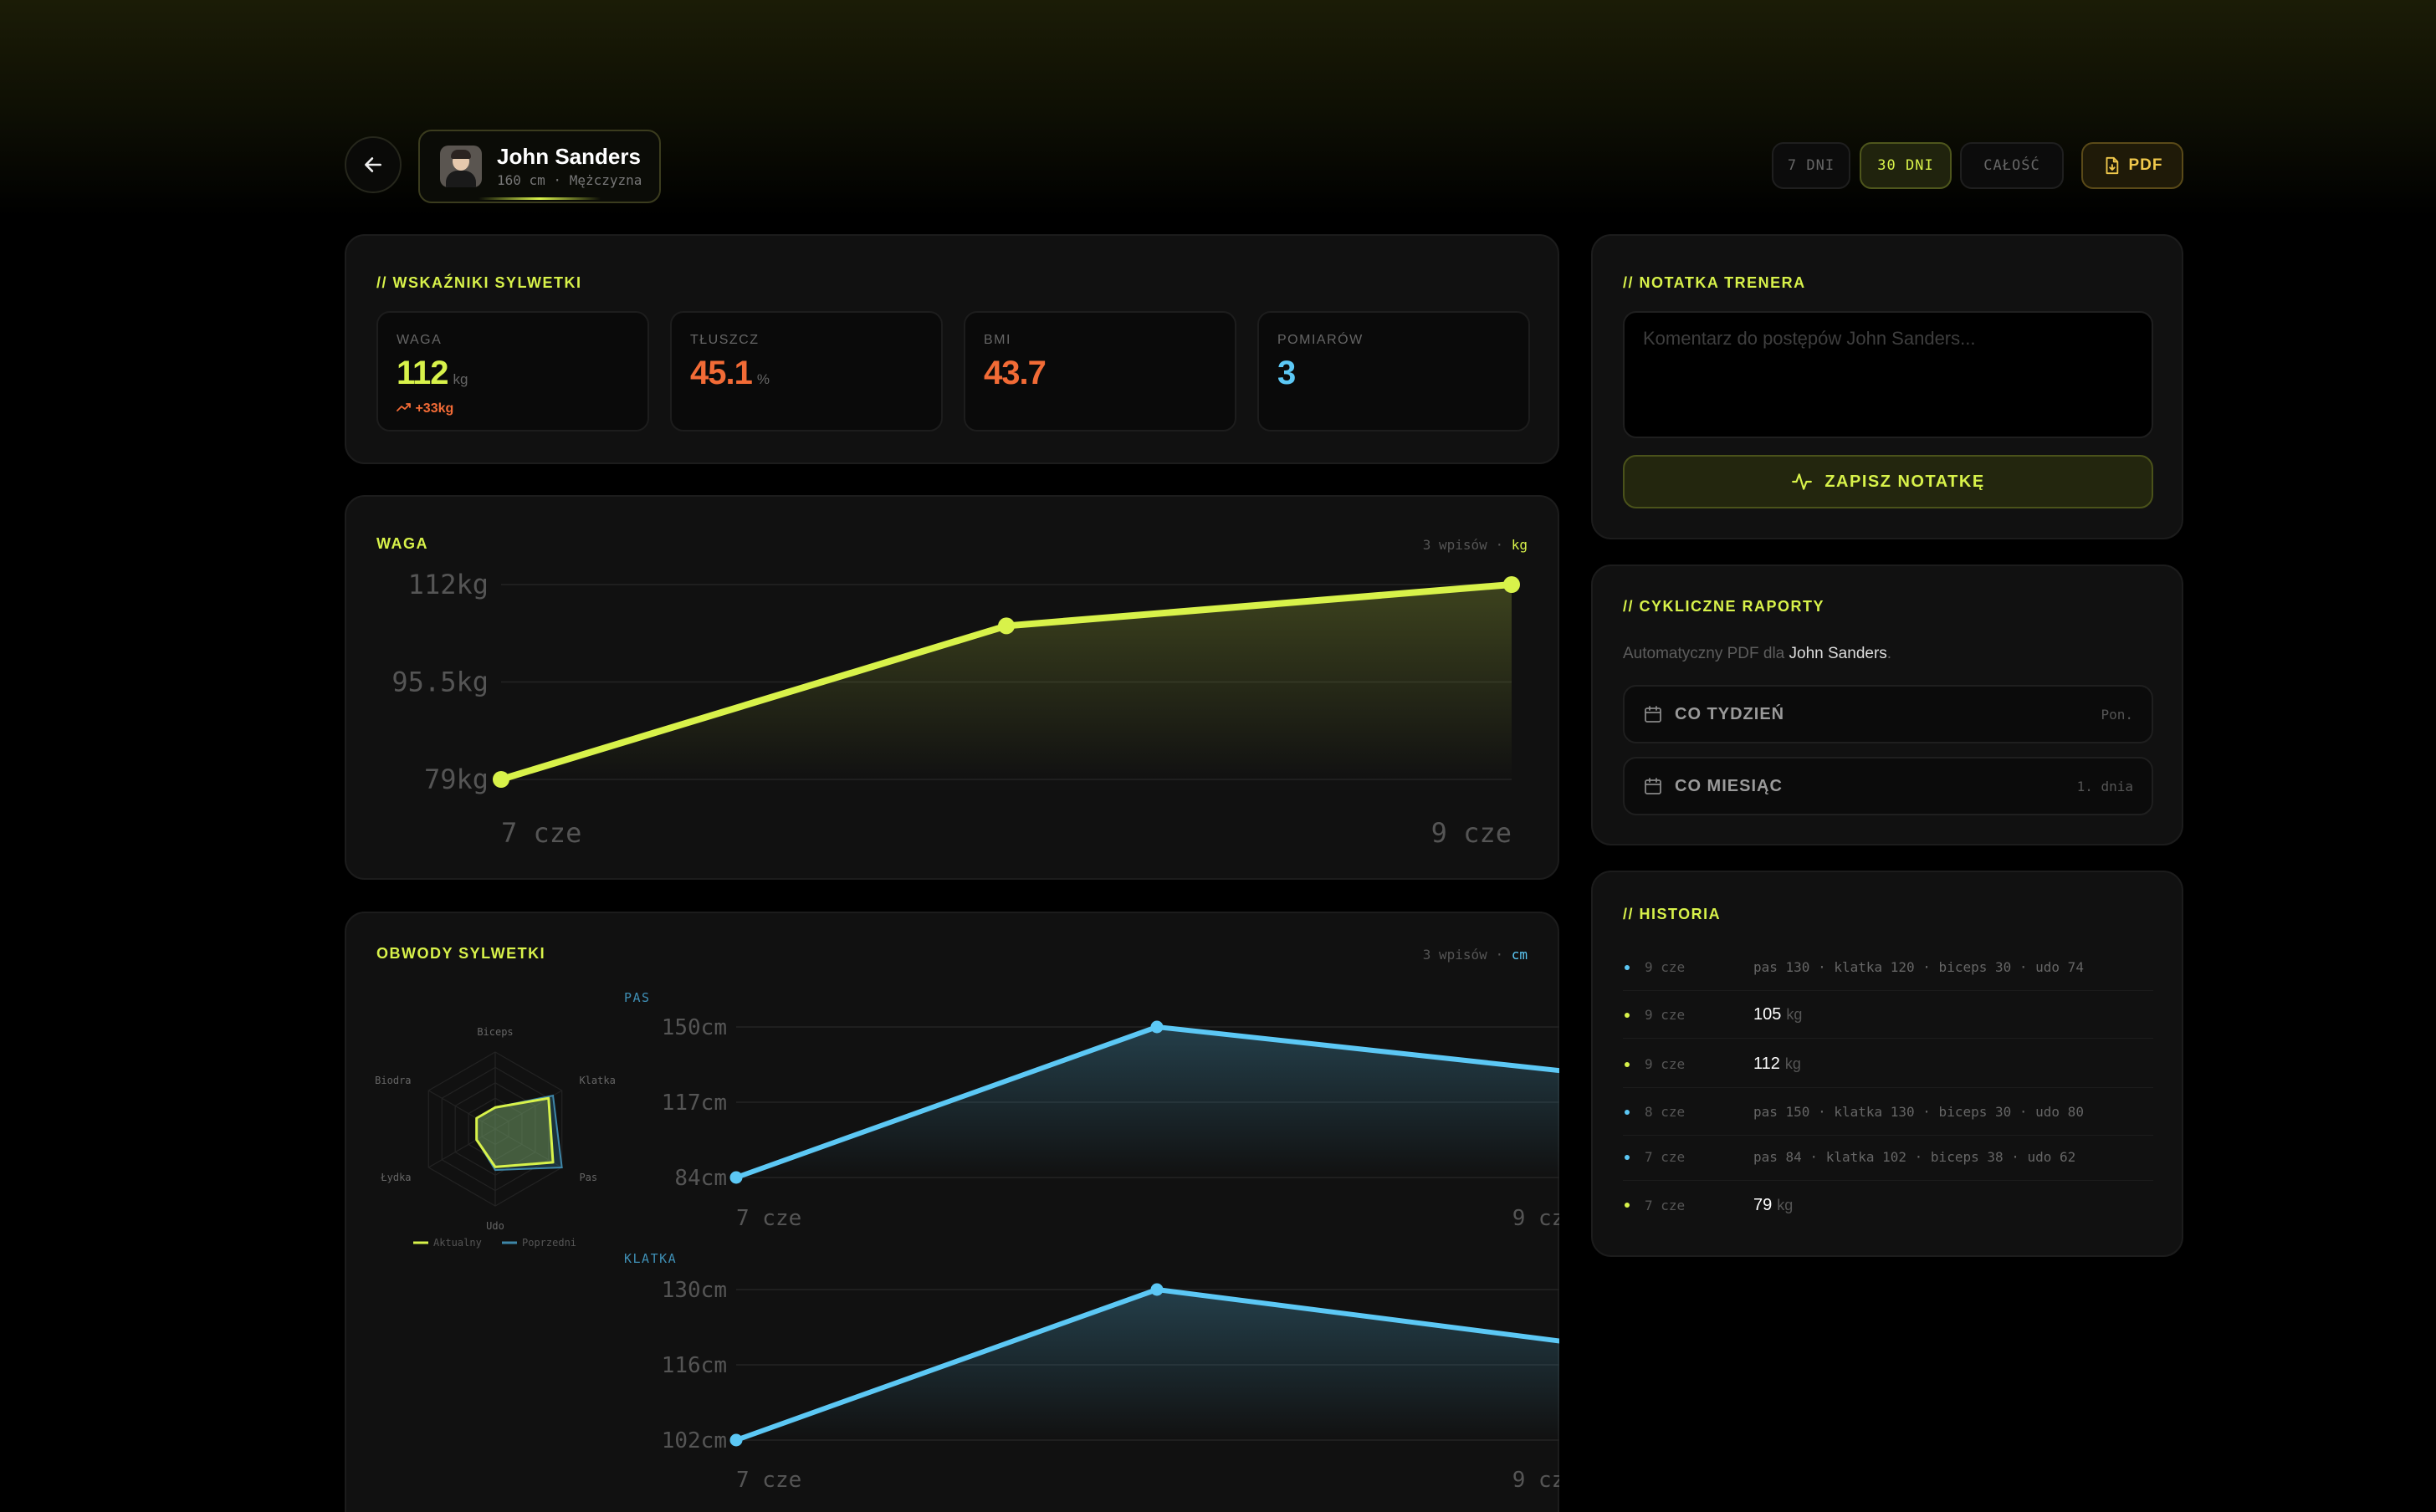 Image resolution: width=2436 pixels, height=1512 pixels. What do you see at coordinates (2105, 786) in the screenshot?
I see `report-monthly-when: 1. dnia` at bounding box center [2105, 786].